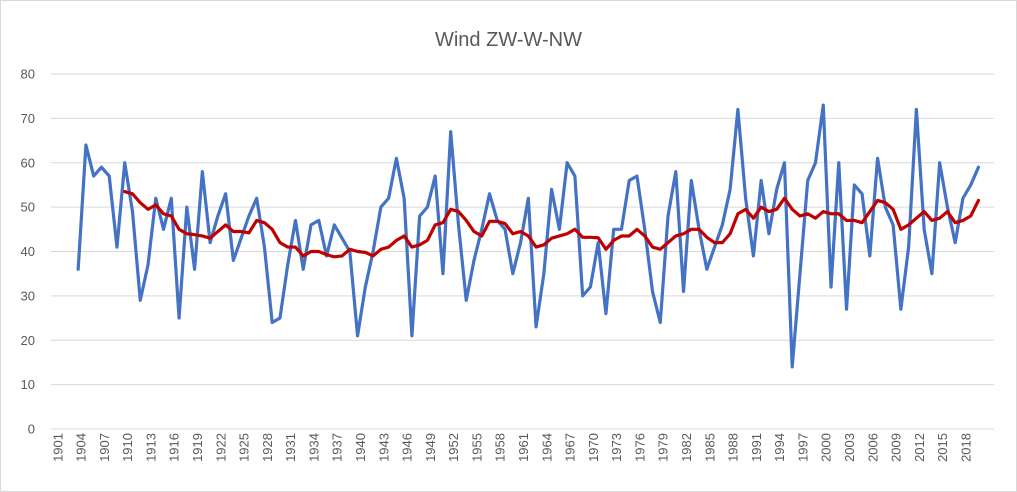 The width and height of the screenshot is (1017, 492). What do you see at coordinates (546, 447) in the screenshot?
I see `x-tick-label: 1964` at bounding box center [546, 447].